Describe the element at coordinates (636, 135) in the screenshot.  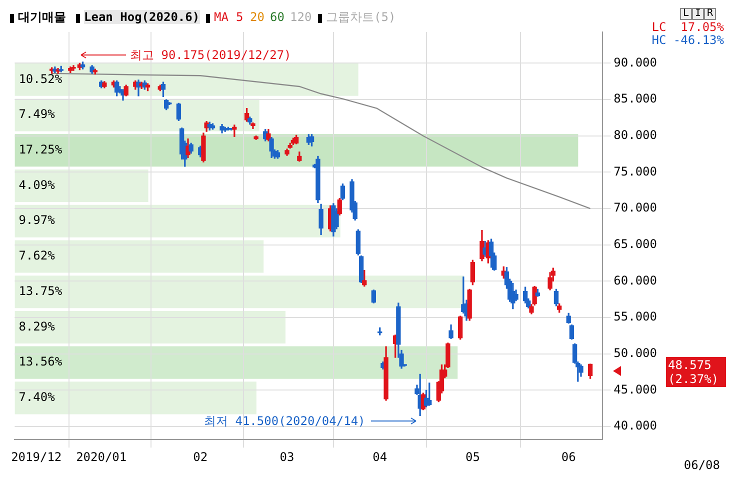
I see `y-tick-label: 80.000` at that location.